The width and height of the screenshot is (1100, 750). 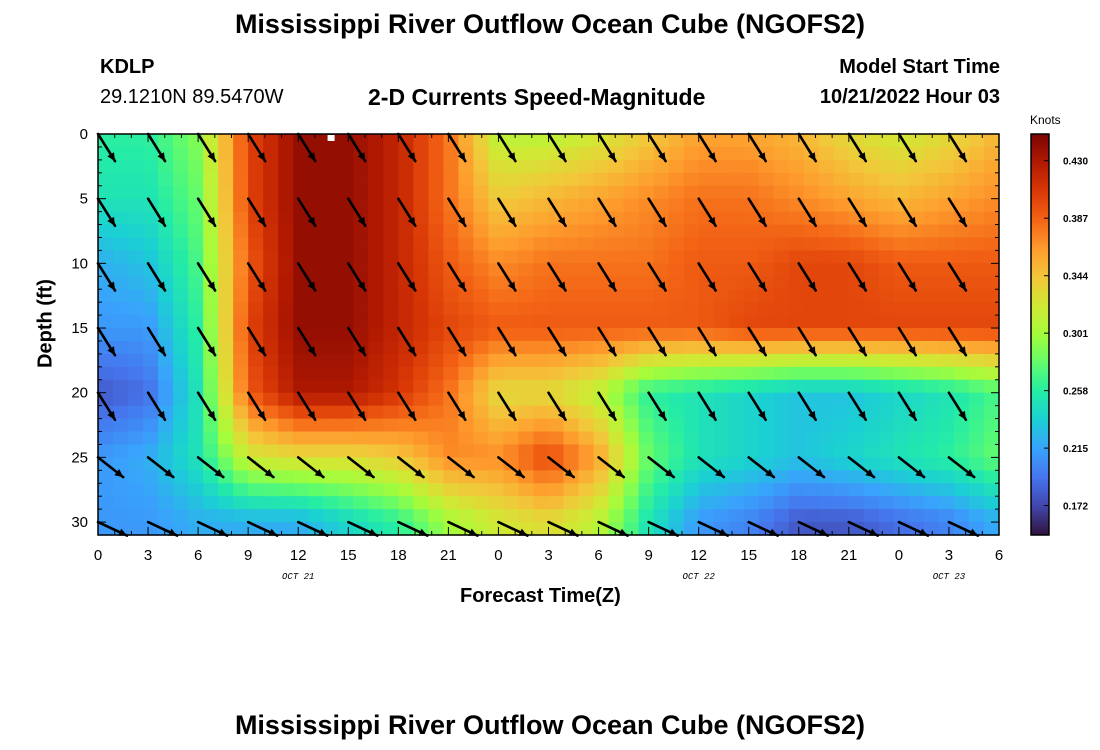 I want to click on colorbar-tick-label: 0.387, so click(x=1075, y=219).